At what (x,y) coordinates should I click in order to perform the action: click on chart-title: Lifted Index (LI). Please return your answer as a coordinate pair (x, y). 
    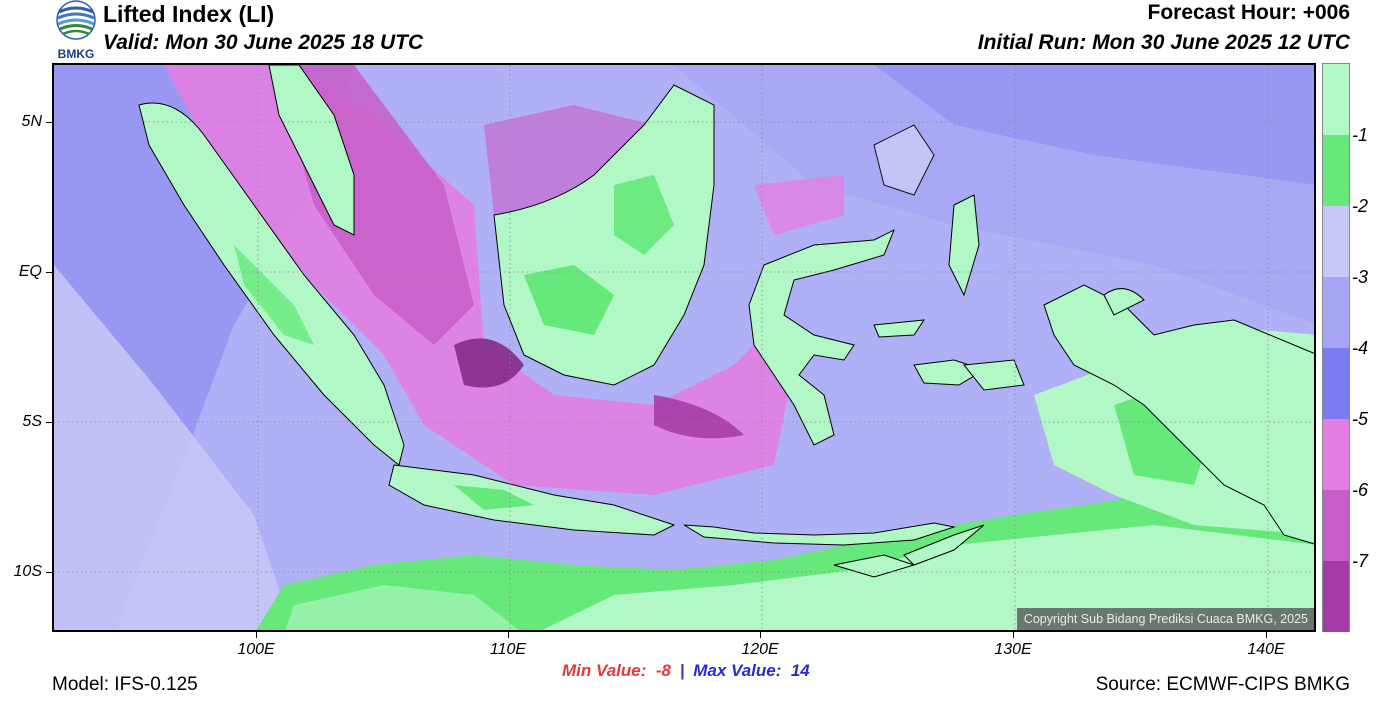
    Looking at the image, I should click on (189, 14).